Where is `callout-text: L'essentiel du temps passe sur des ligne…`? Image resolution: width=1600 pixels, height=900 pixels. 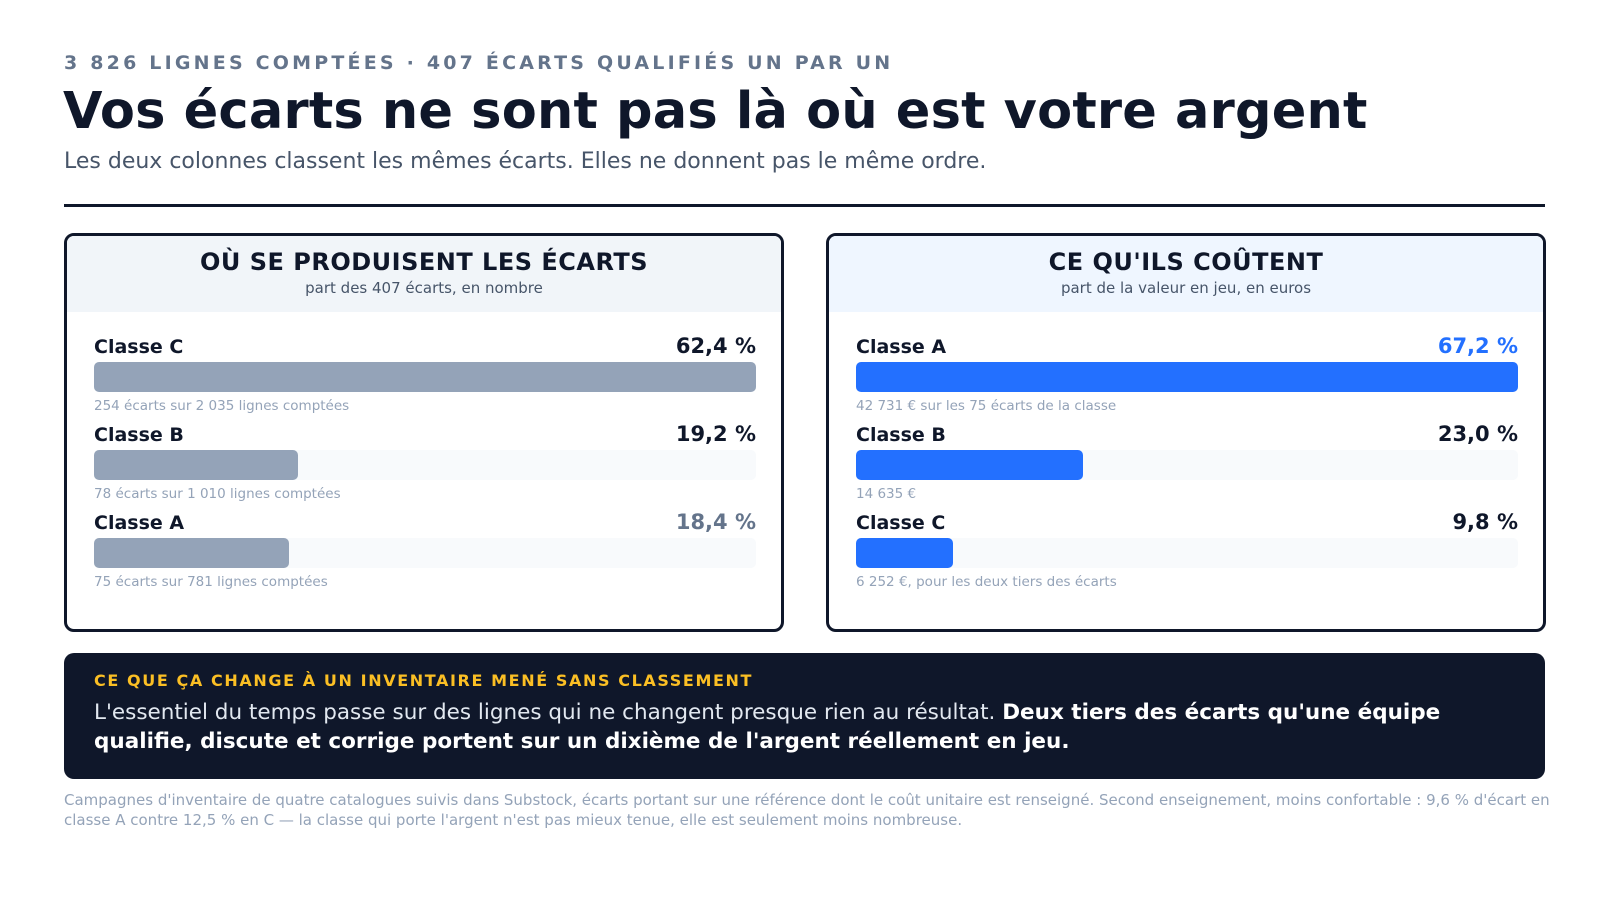
callout-text: L'essentiel du temps passe sur des ligne… is located at coordinates (804, 727).